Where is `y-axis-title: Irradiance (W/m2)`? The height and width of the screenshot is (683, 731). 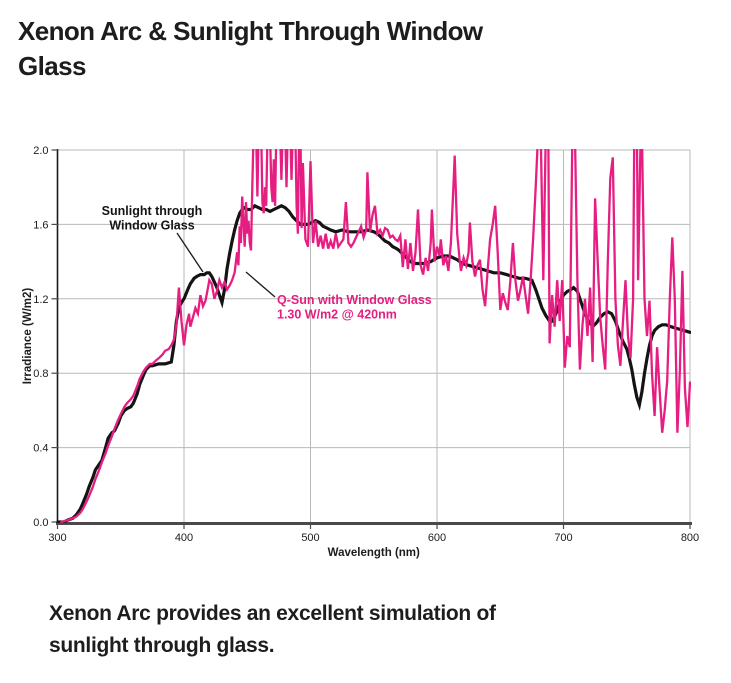
y-axis-title: Irradiance (W/m2) is located at coordinates (28, 336).